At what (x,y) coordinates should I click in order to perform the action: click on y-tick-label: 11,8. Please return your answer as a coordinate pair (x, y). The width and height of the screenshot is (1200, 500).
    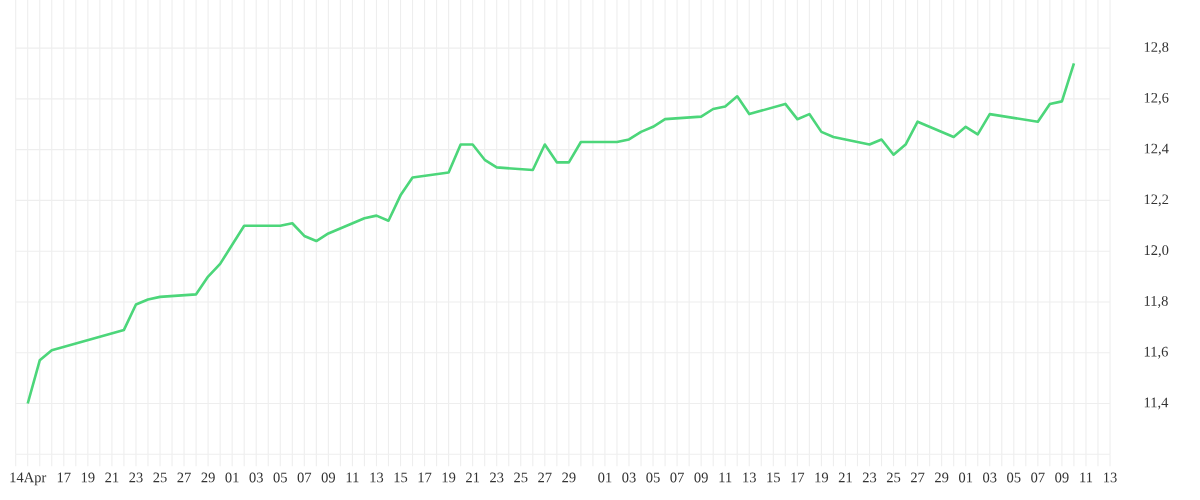
    Looking at the image, I should click on (1156, 302).